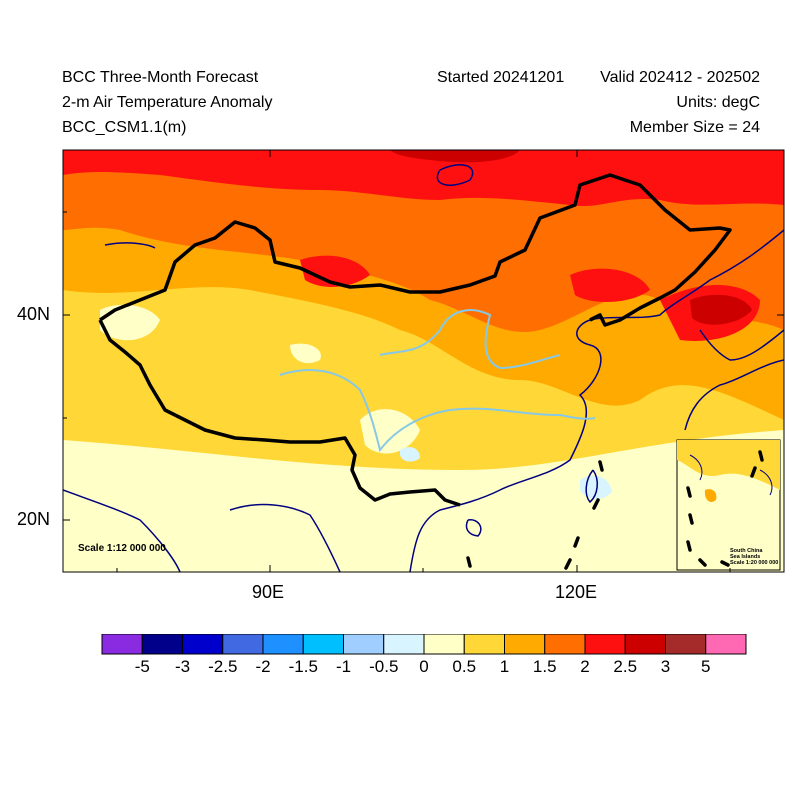  Describe the element at coordinates (718, 102) in the screenshot. I see `units-label: Units: degC` at that location.